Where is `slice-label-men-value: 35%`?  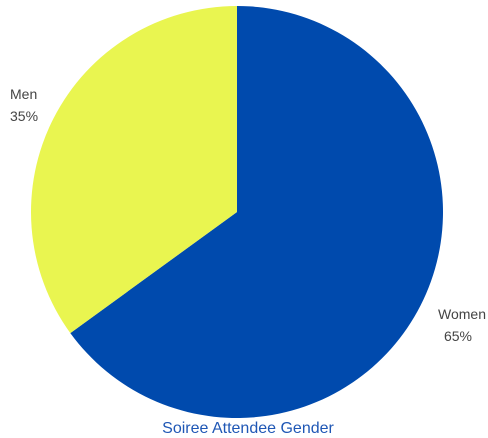
slice-label-men-value: 35% is located at coordinates (24, 116).